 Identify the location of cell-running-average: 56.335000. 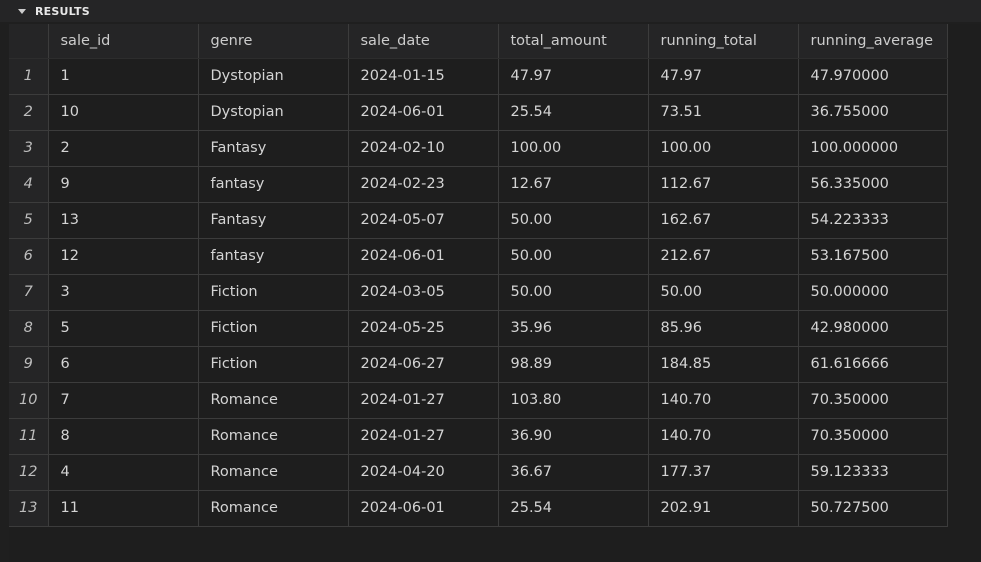
(873, 184).